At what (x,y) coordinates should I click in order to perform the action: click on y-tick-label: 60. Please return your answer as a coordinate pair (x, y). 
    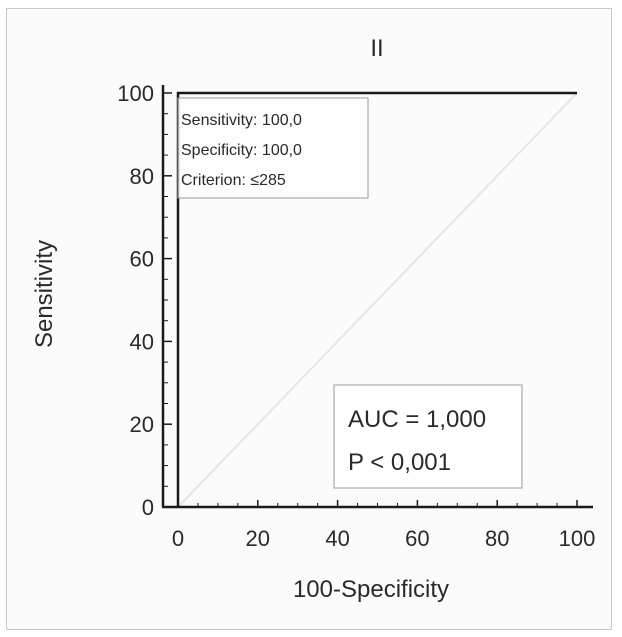
    Looking at the image, I should click on (142, 259).